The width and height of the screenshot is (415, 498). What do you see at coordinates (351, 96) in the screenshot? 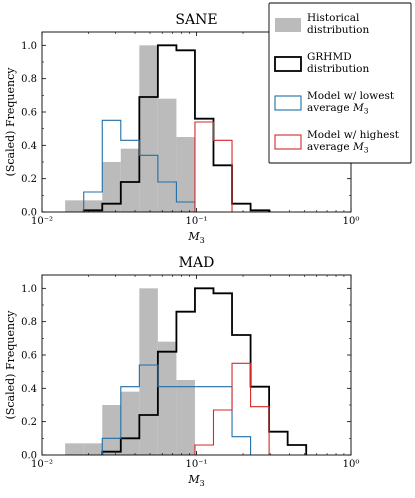
I see `legend-label-2-line1: Model w/ lowest` at bounding box center [351, 96].